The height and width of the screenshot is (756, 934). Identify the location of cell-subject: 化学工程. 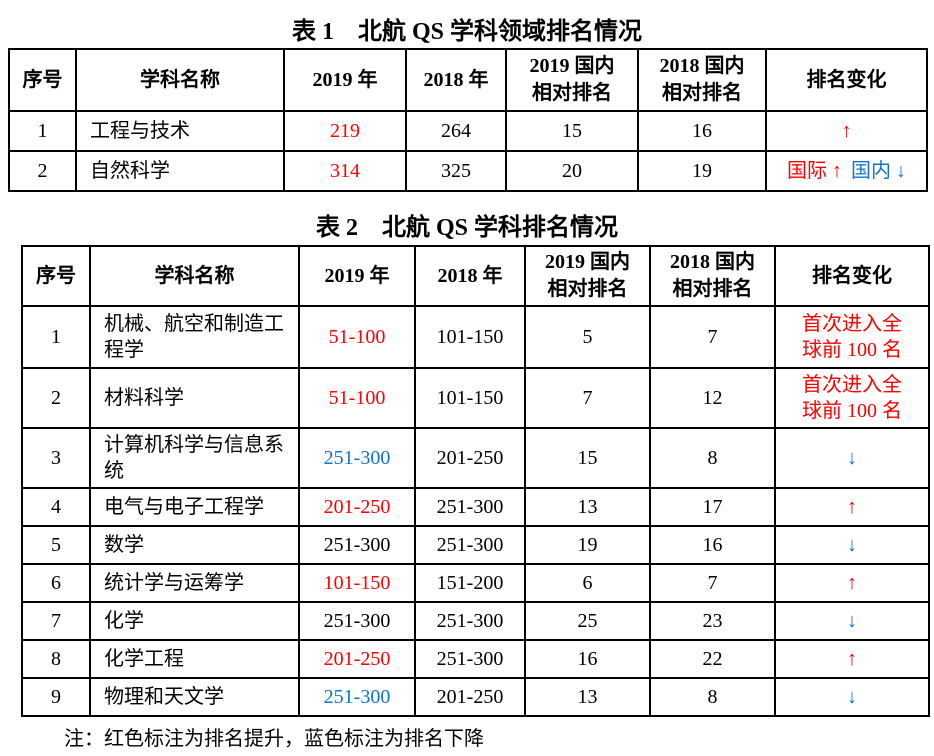
(194, 659).